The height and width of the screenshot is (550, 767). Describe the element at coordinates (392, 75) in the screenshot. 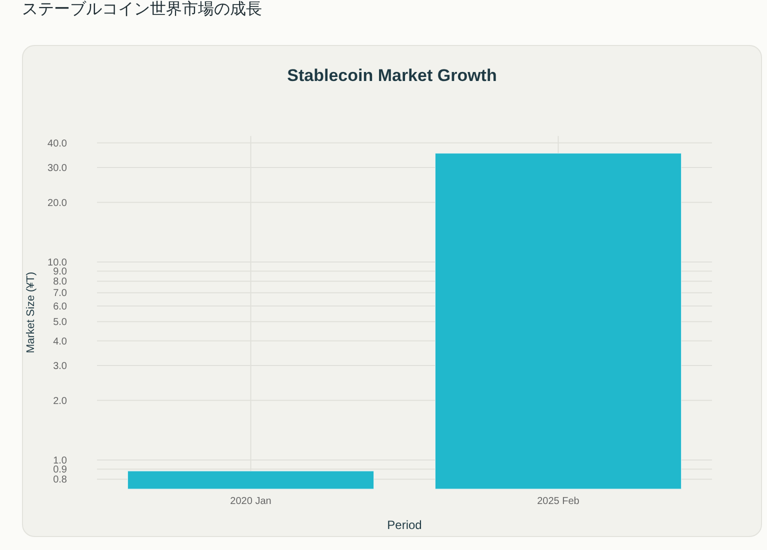

I see `chart-subtitle: Stablecoin Market Growth` at that location.